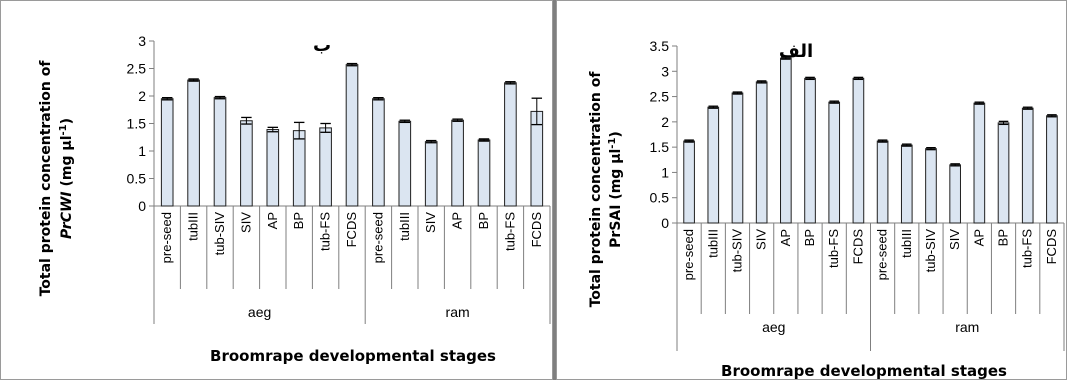  I want to click on y-axis-title-line2: PrCWI (mg µl-1), so click(67, 178).